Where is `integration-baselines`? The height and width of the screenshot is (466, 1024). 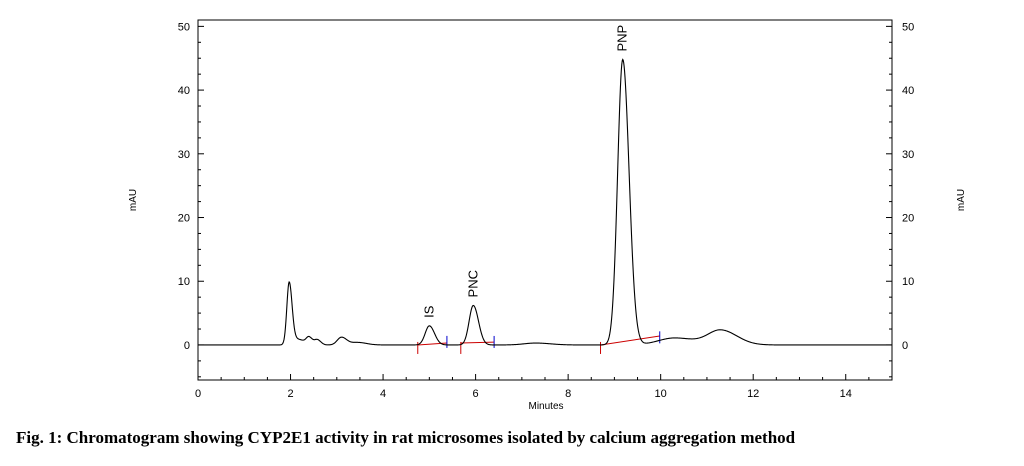
integration-baselines is located at coordinates (539, 342).